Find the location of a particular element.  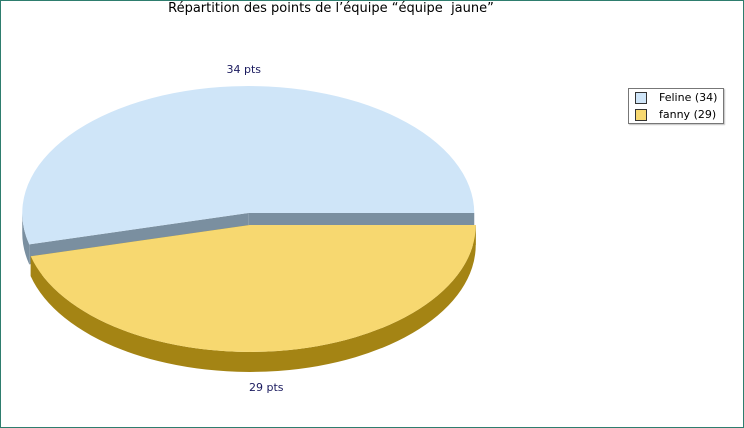

legend-item-feline: Feline (34) is located at coordinates (676, 97).